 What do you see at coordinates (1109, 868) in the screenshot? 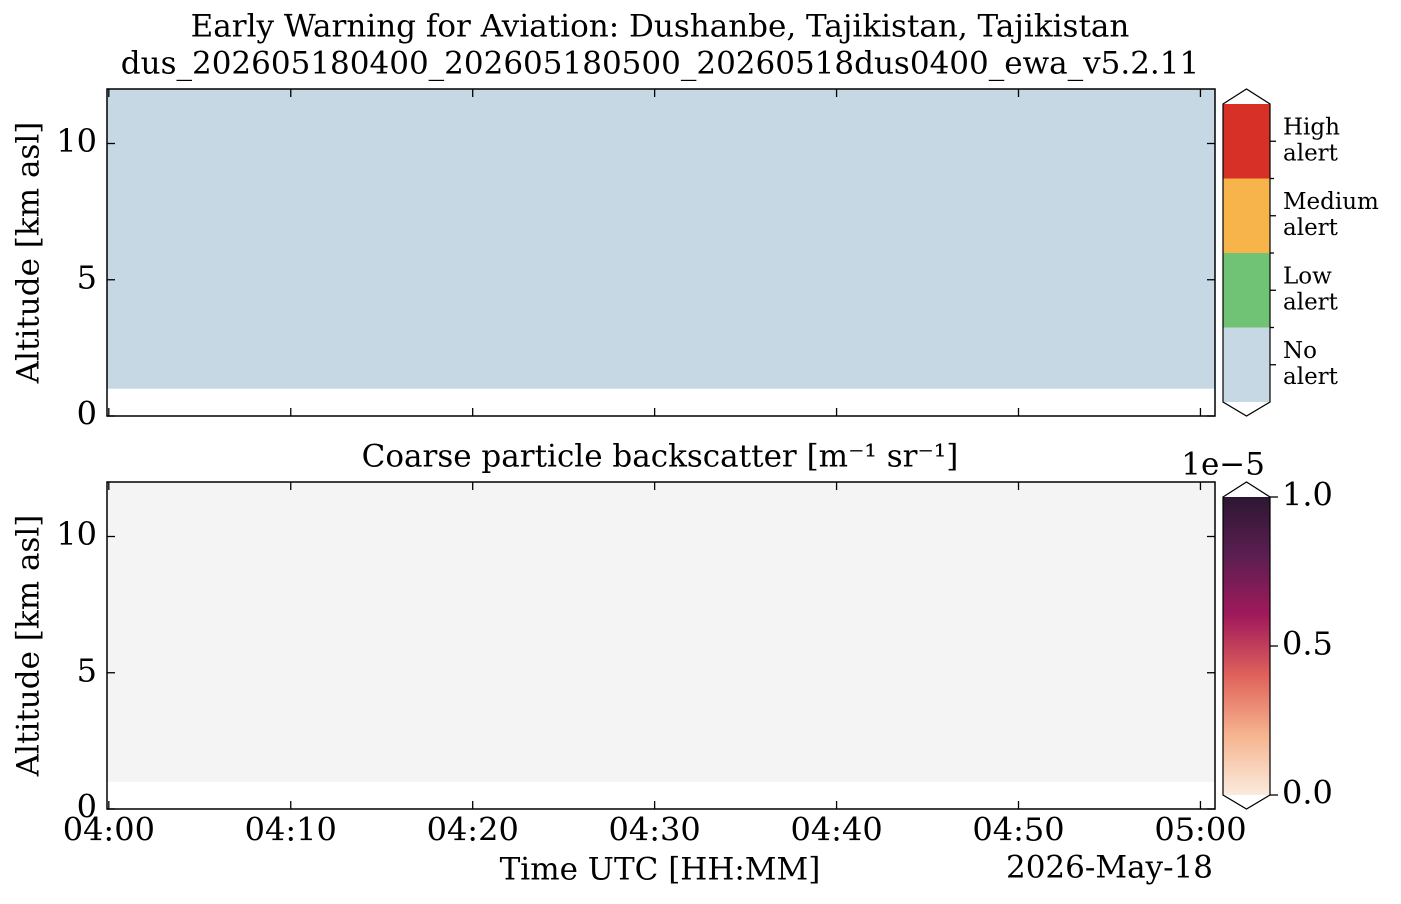
I see `date-label: 2026-May-18` at bounding box center [1109, 868].